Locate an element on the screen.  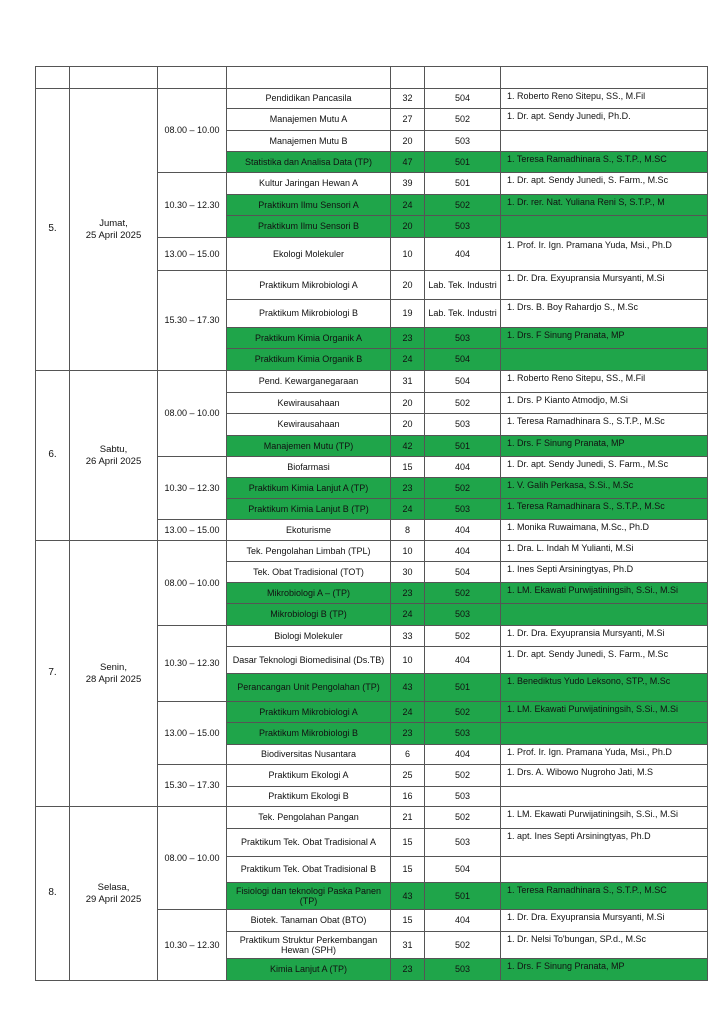
day-date-cell: Sabtu, 26 April 2025 is located at coordinates (113, 455).